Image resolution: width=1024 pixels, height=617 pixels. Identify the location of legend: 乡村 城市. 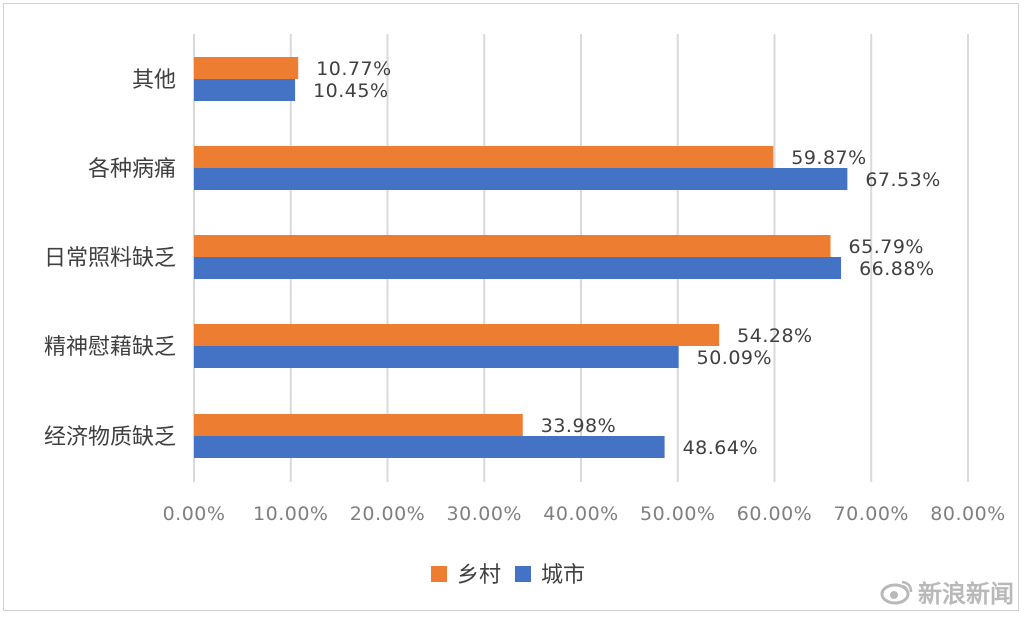
(508, 575).